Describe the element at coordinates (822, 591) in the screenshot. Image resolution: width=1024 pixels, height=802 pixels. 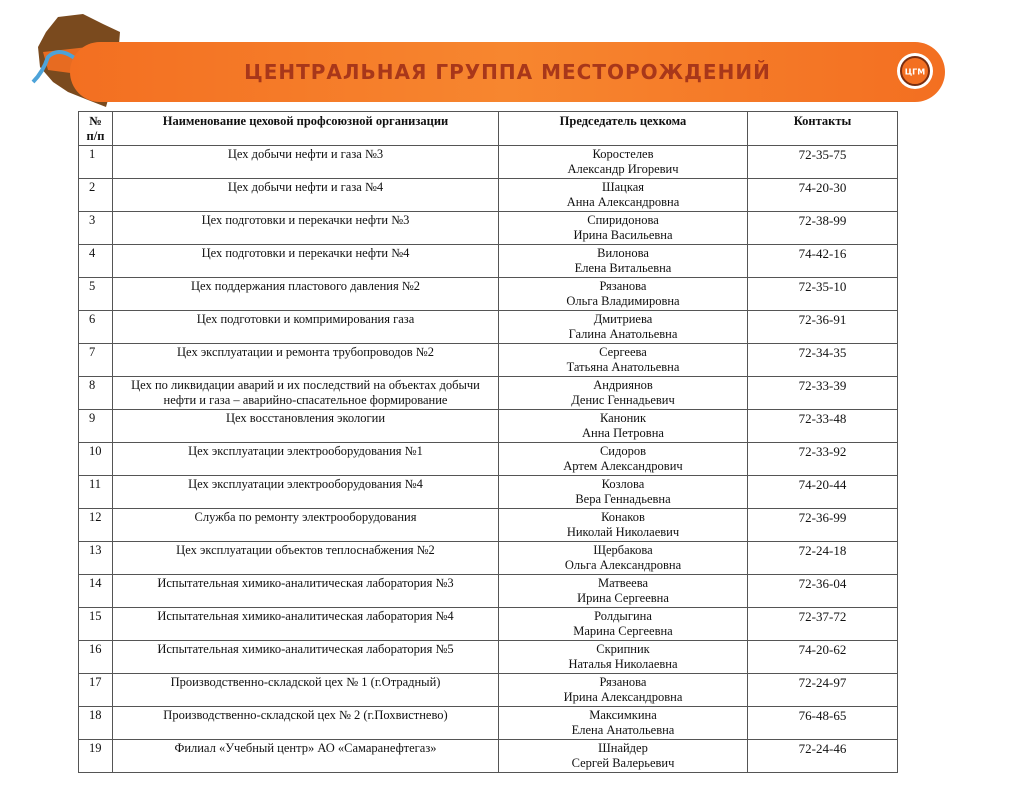
I see `phone: 72-36-04` at that location.